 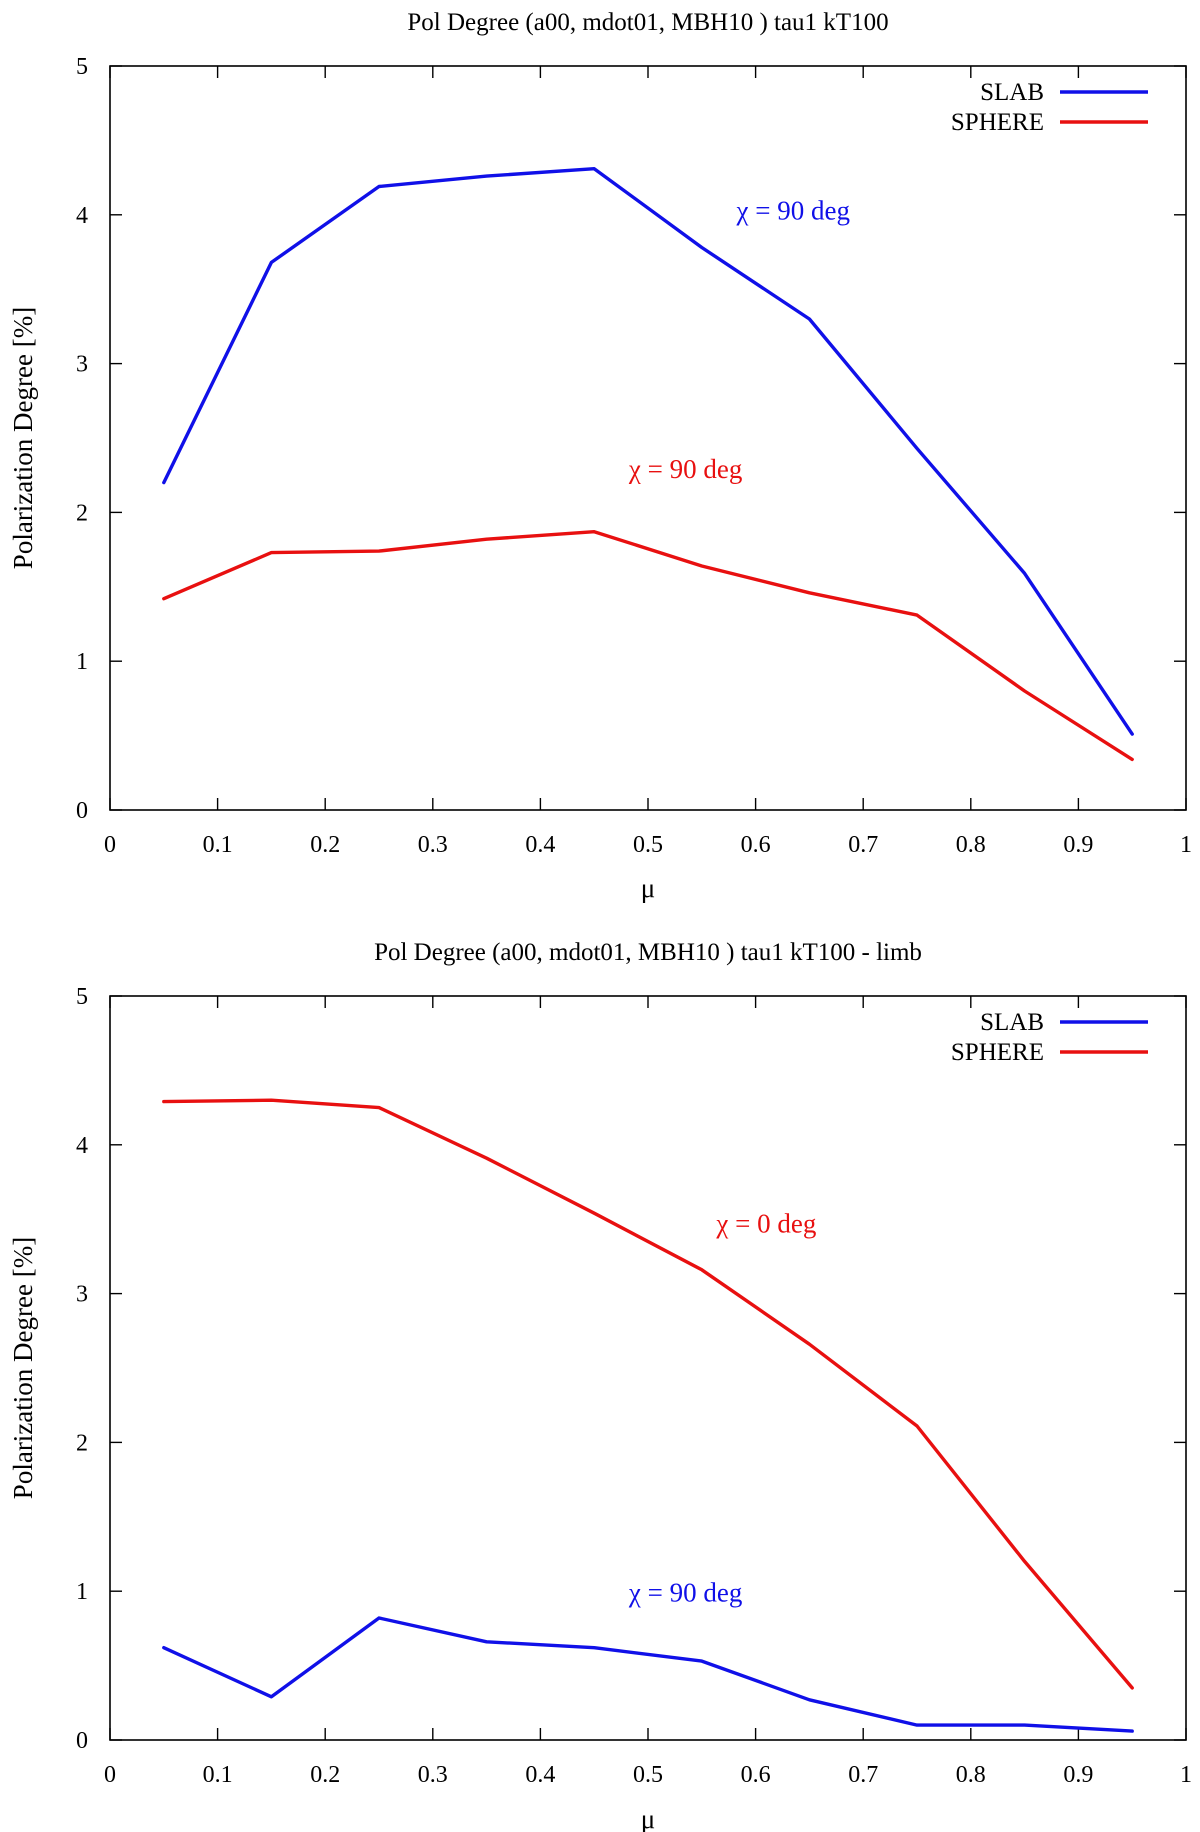 I want to click on chi-annotation: χ = 0 deg, so click(x=765, y=1224).